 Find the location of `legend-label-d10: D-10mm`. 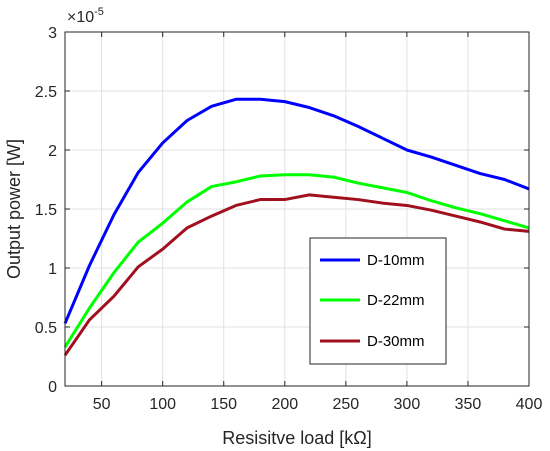

legend-label-d10: D-10mm is located at coordinates (396, 260).